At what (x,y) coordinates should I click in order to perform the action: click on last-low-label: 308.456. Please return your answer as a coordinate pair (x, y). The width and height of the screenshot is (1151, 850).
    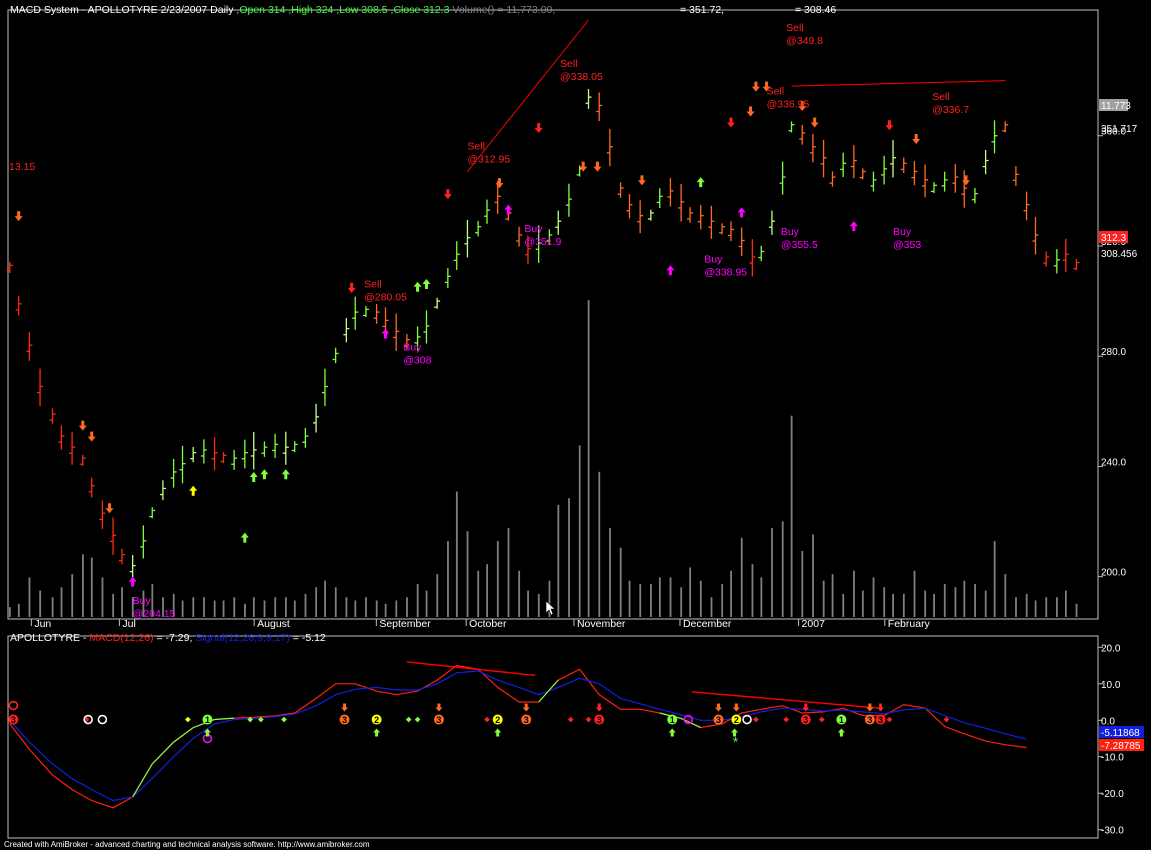
    Looking at the image, I should click on (1119, 254).